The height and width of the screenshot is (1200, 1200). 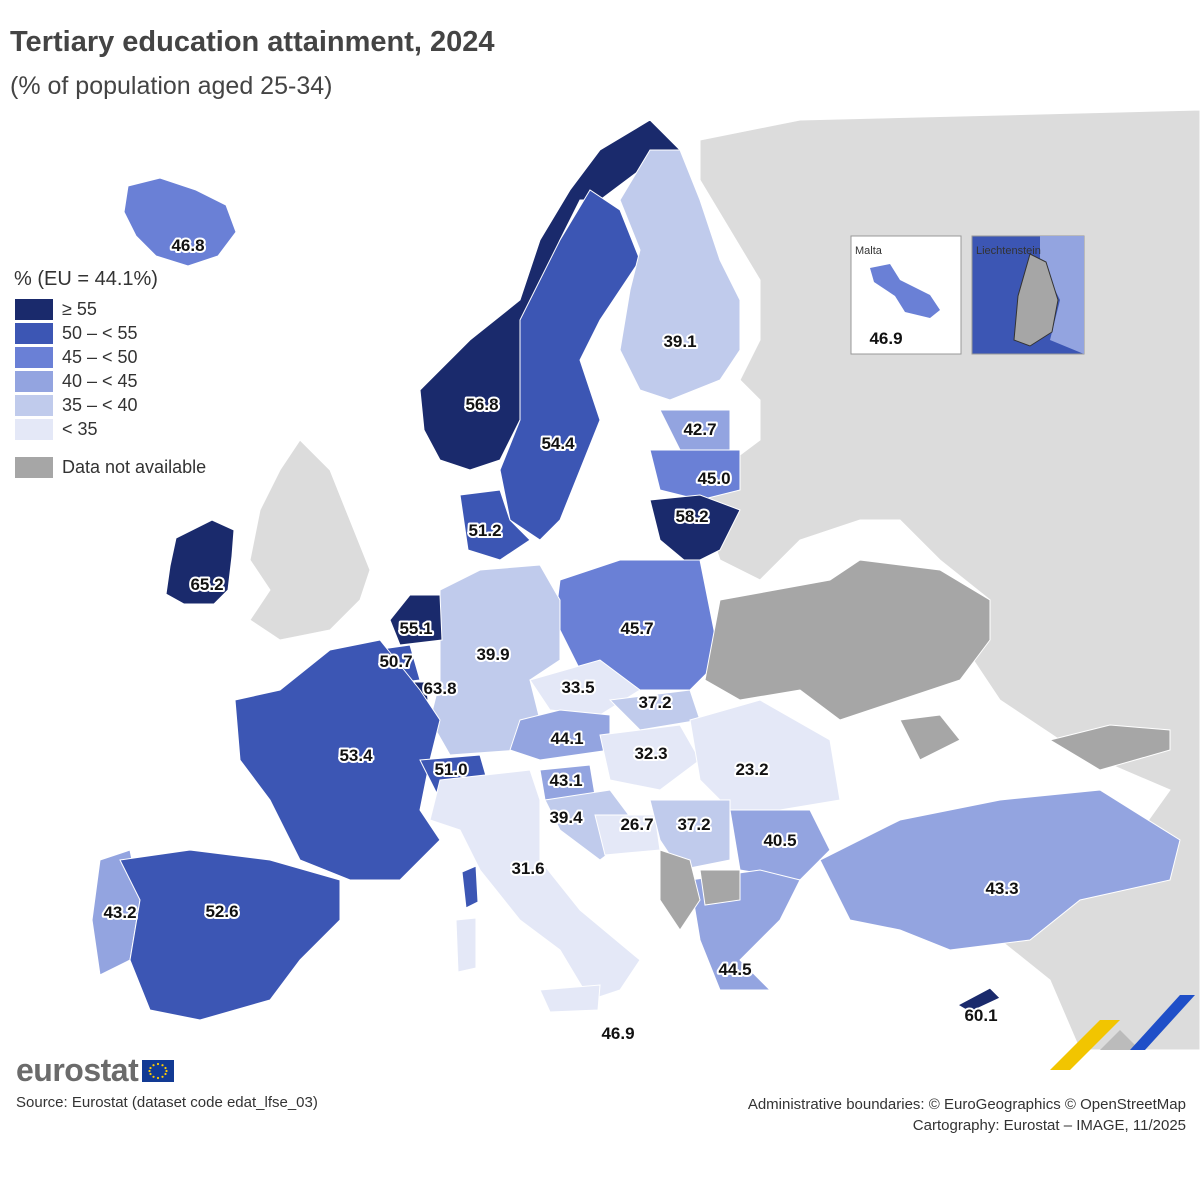 I want to click on legend-row: 50 – < 55, so click(x=110, y=333).